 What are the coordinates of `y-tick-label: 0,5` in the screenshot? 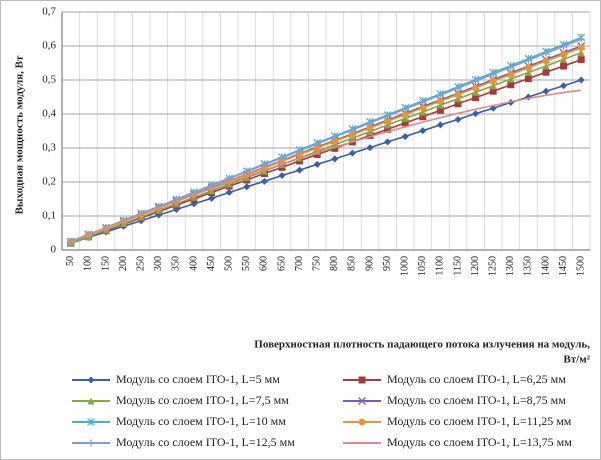 It's located at (49, 80).